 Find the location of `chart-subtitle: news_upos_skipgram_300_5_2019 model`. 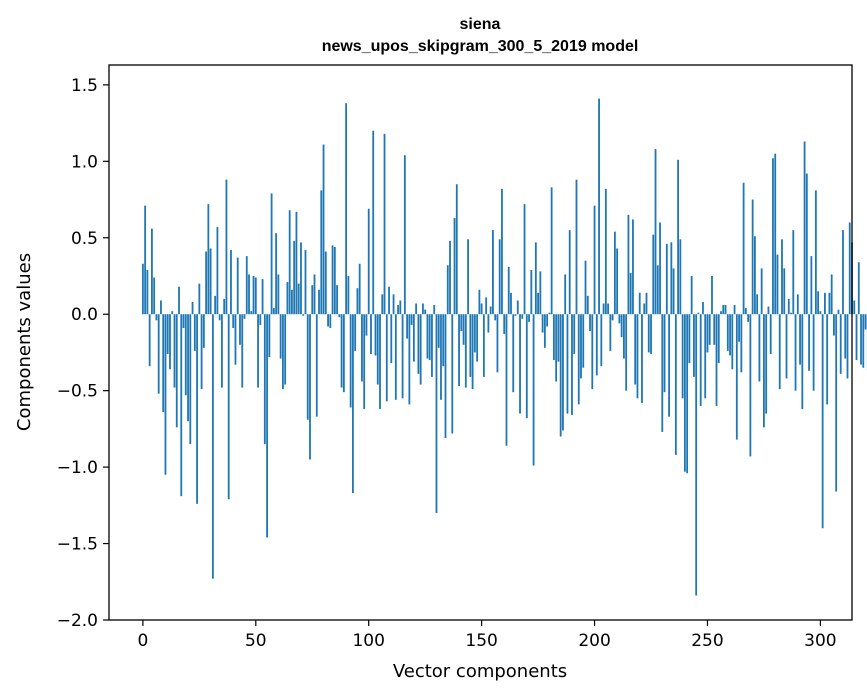

chart-subtitle: news_upos_skipgram_300_5_2019 model is located at coordinates (480, 46).